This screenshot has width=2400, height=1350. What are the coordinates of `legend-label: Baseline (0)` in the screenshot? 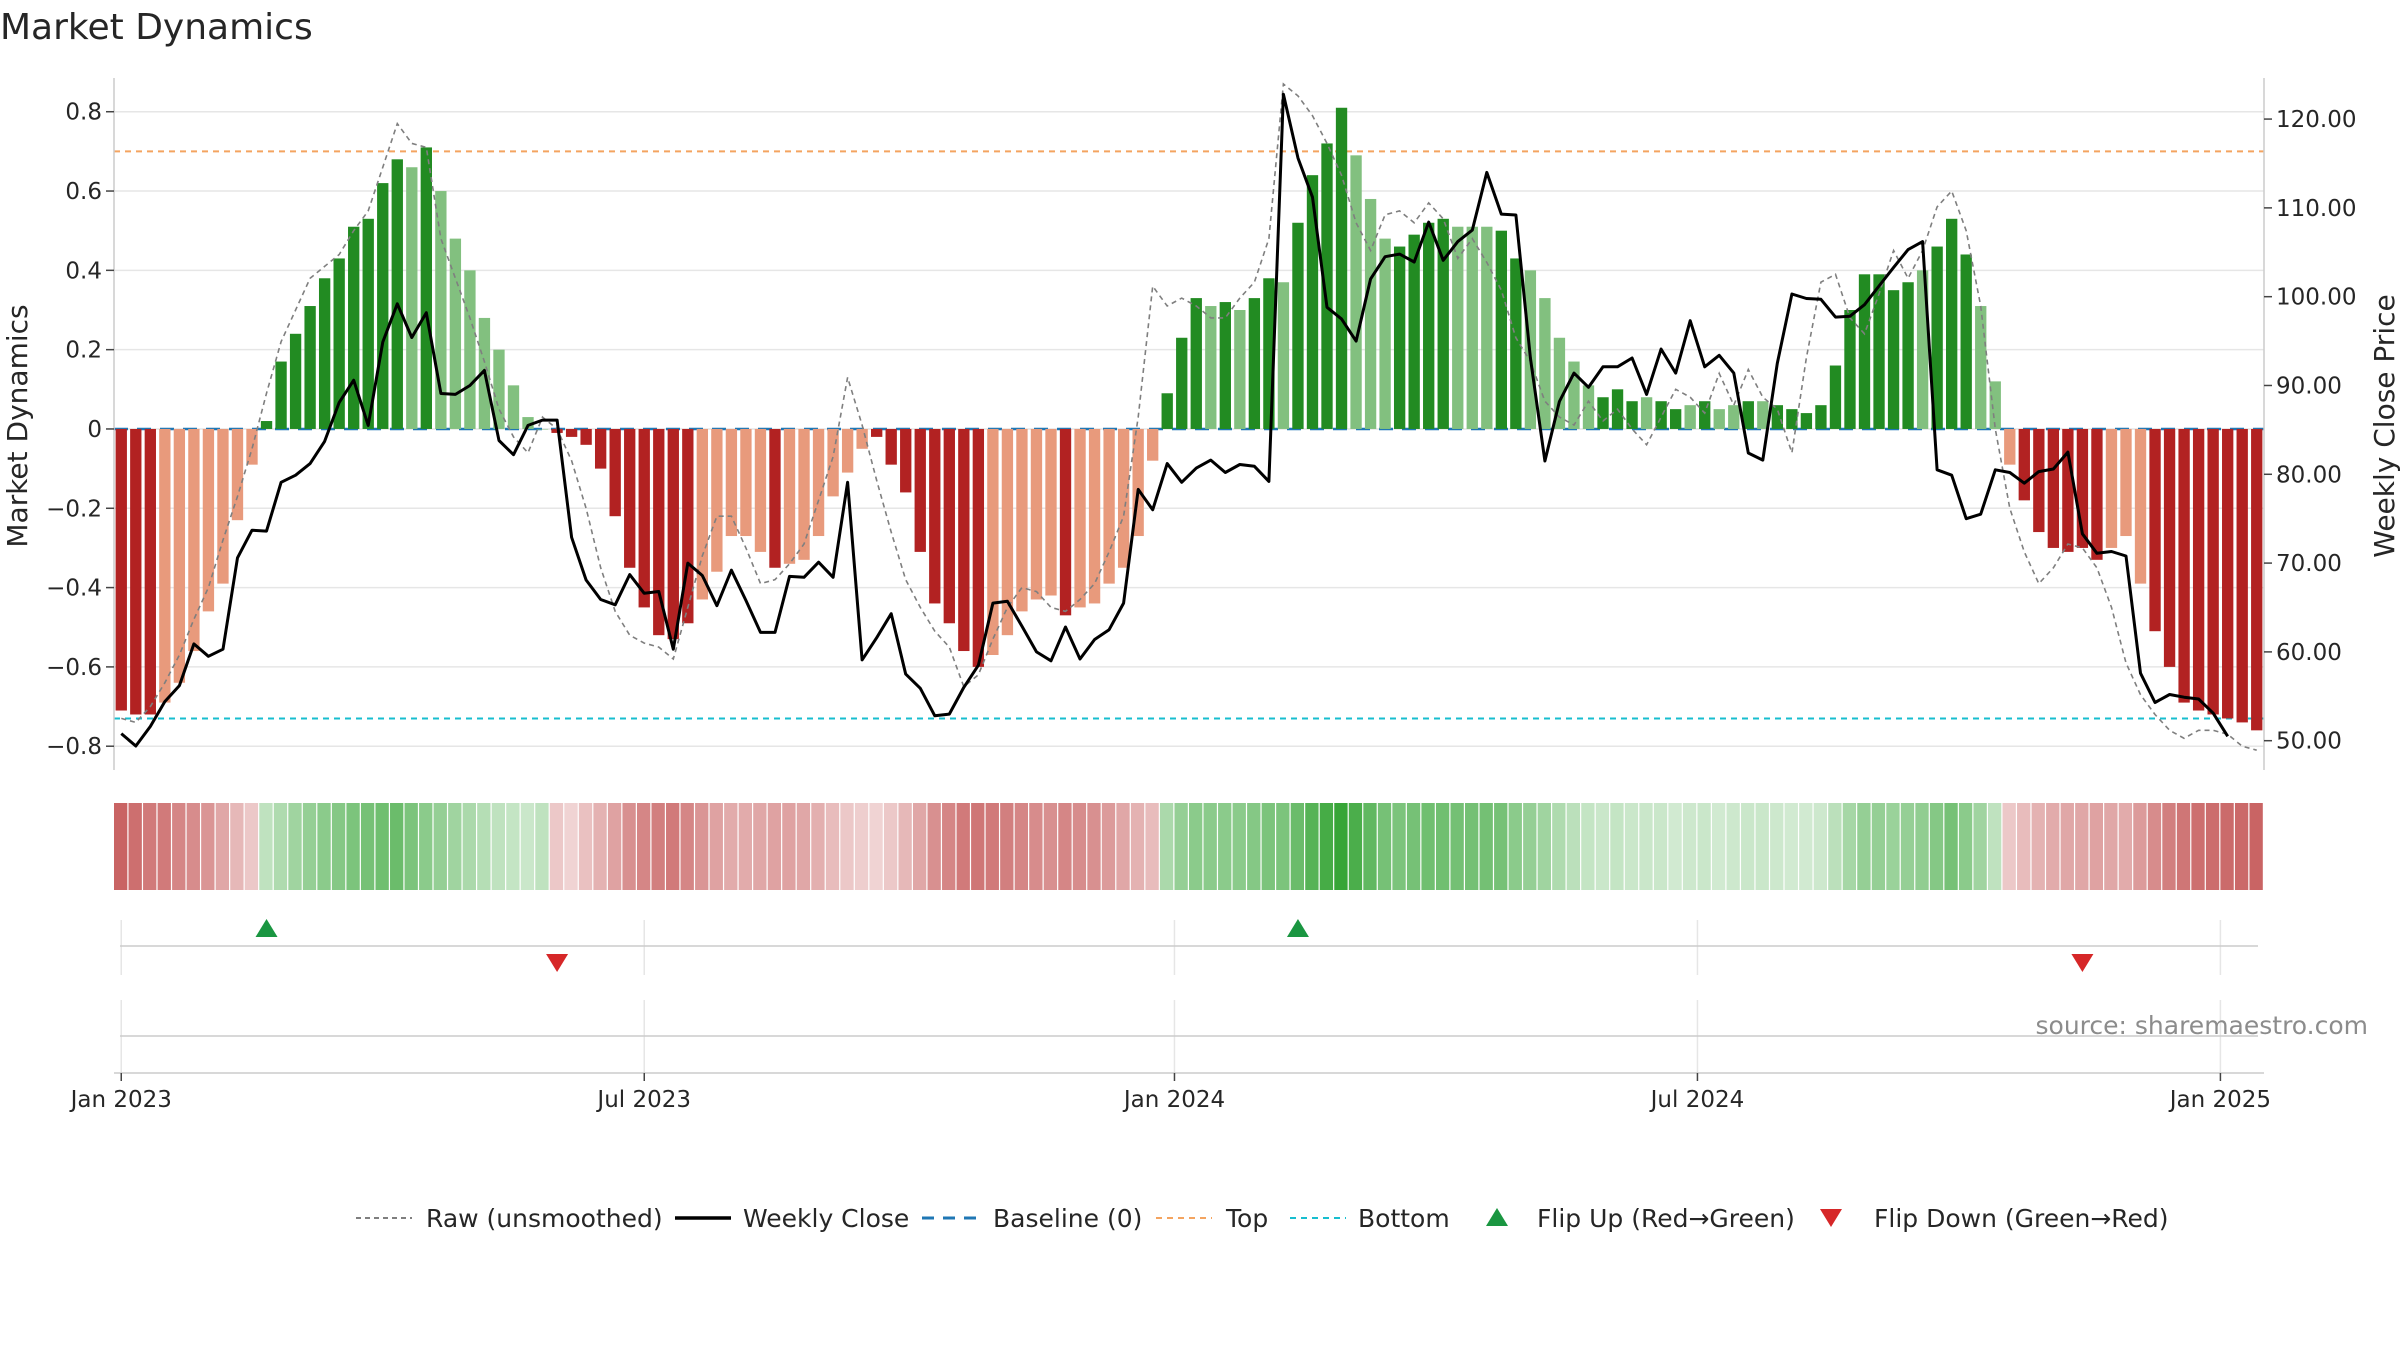 It's located at (1067, 1218).